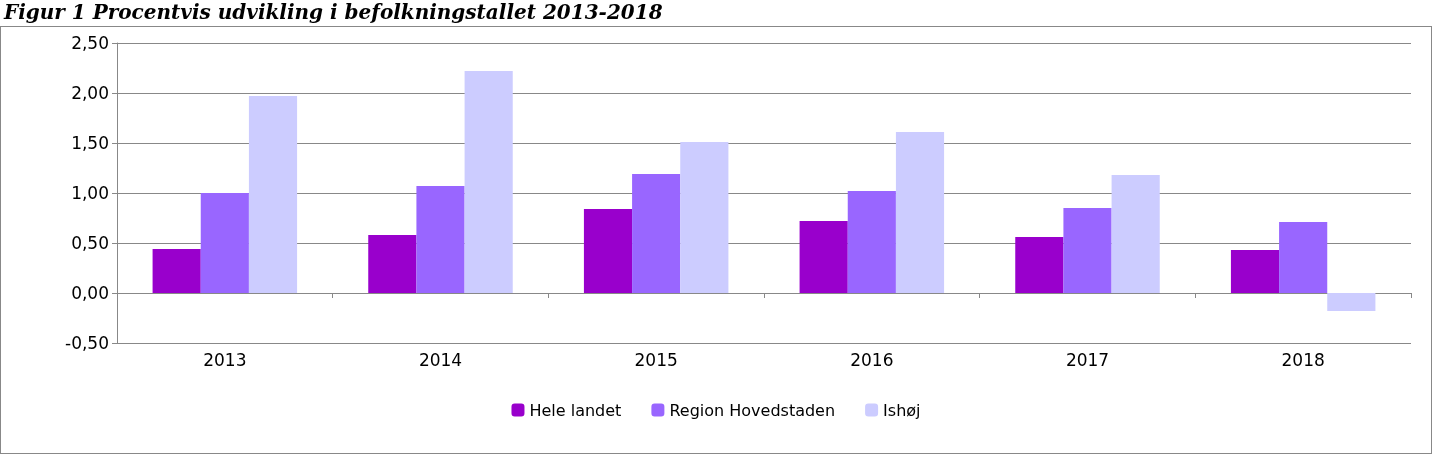 Image resolution: width=1435 pixels, height=456 pixels. Describe the element at coordinates (333, 12) in the screenshot. I see `chart-title: Figur 1 Procentvis udvikling i befolkningstallet 2013-2018` at that location.